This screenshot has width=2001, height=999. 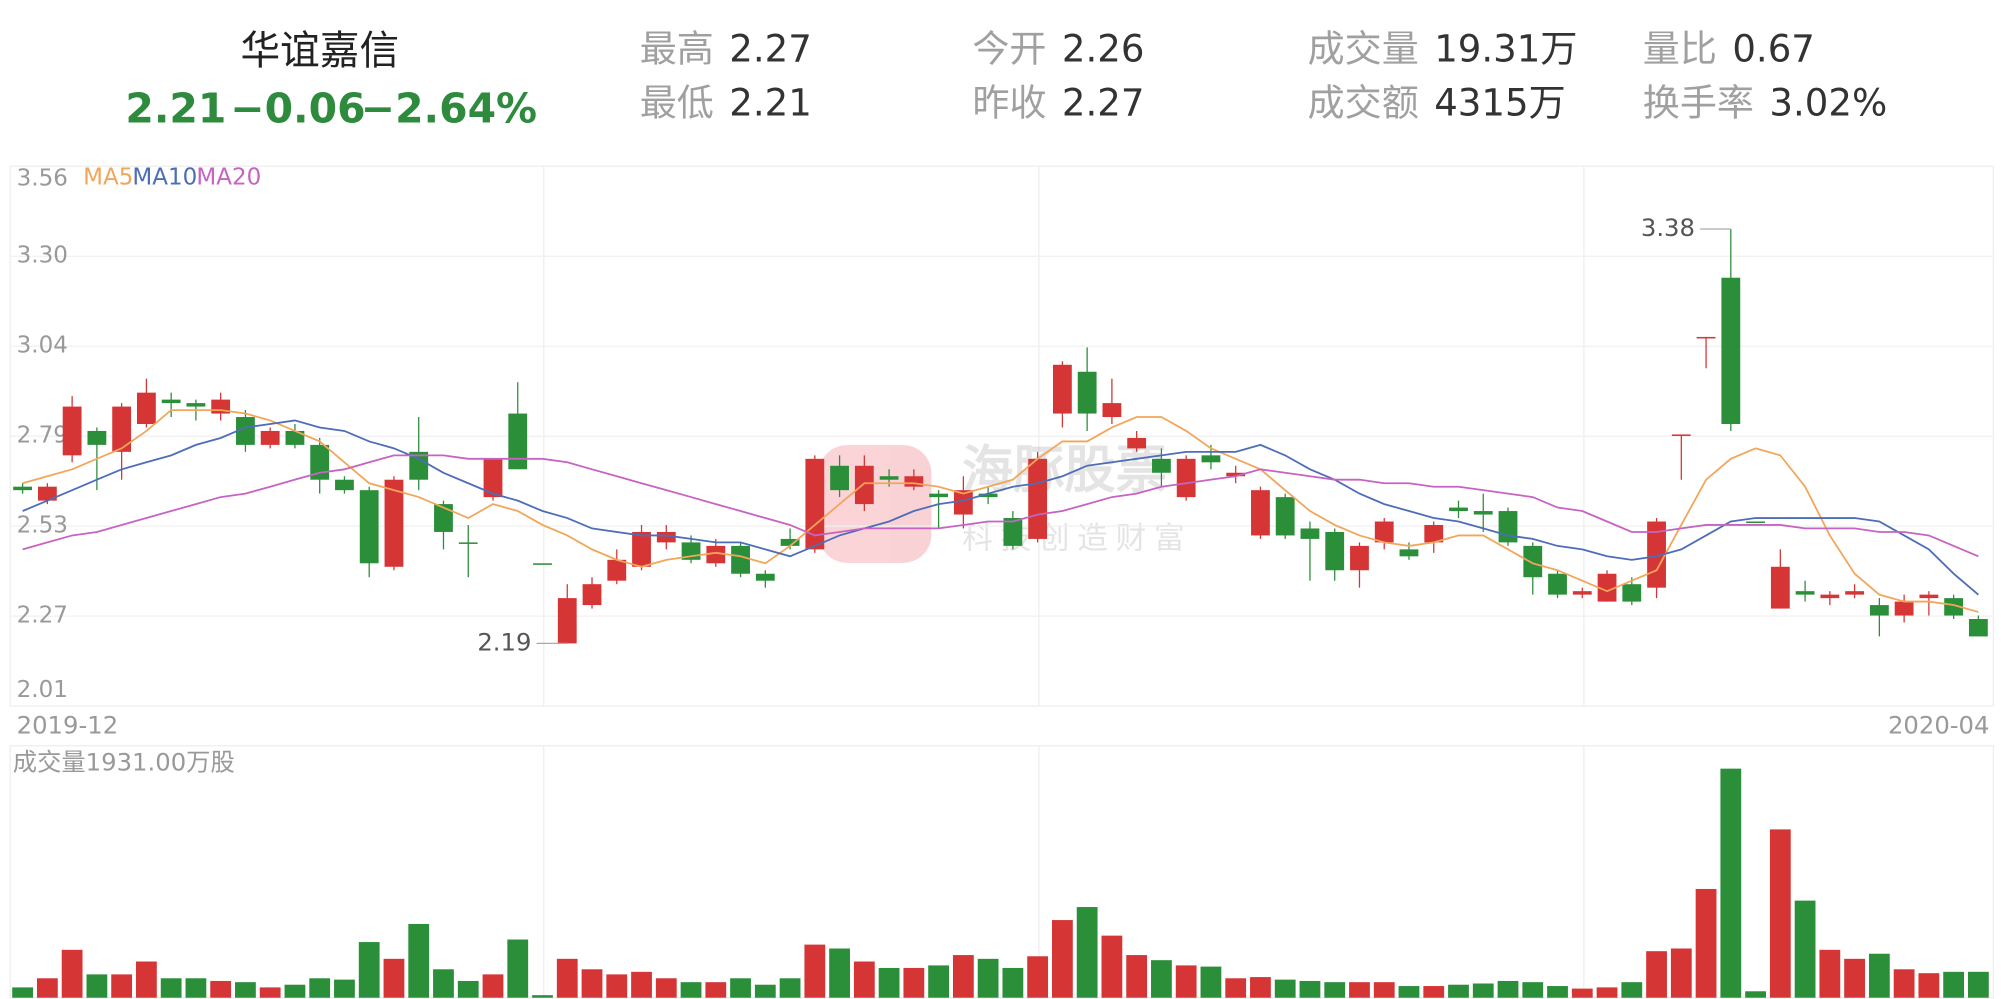 What do you see at coordinates (228, 177) in the screenshot?
I see `legend-entry: MA20` at bounding box center [228, 177].